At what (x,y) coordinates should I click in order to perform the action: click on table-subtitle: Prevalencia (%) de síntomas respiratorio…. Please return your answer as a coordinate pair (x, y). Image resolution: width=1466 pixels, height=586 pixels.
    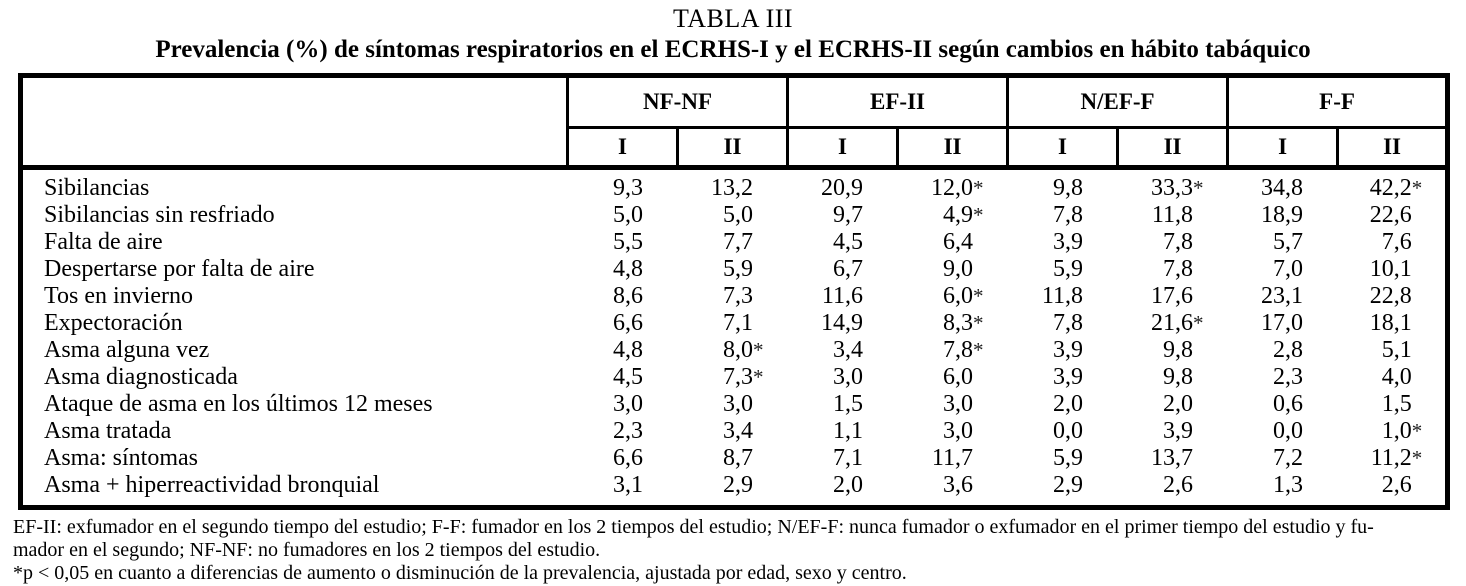
    Looking at the image, I should click on (733, 49).